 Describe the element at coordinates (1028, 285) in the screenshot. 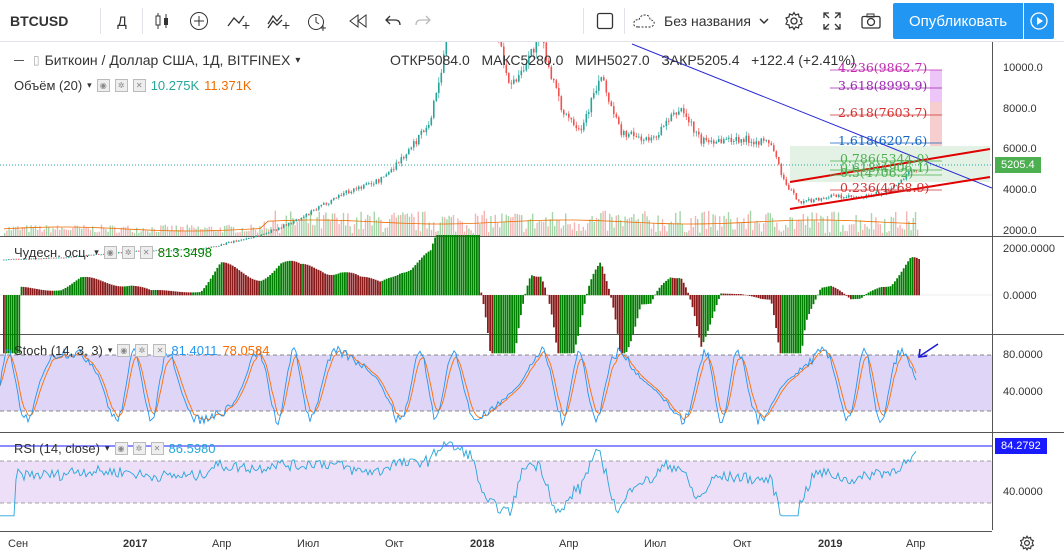

I see `ao-axis: 2000.0000 0.0000` at that location.